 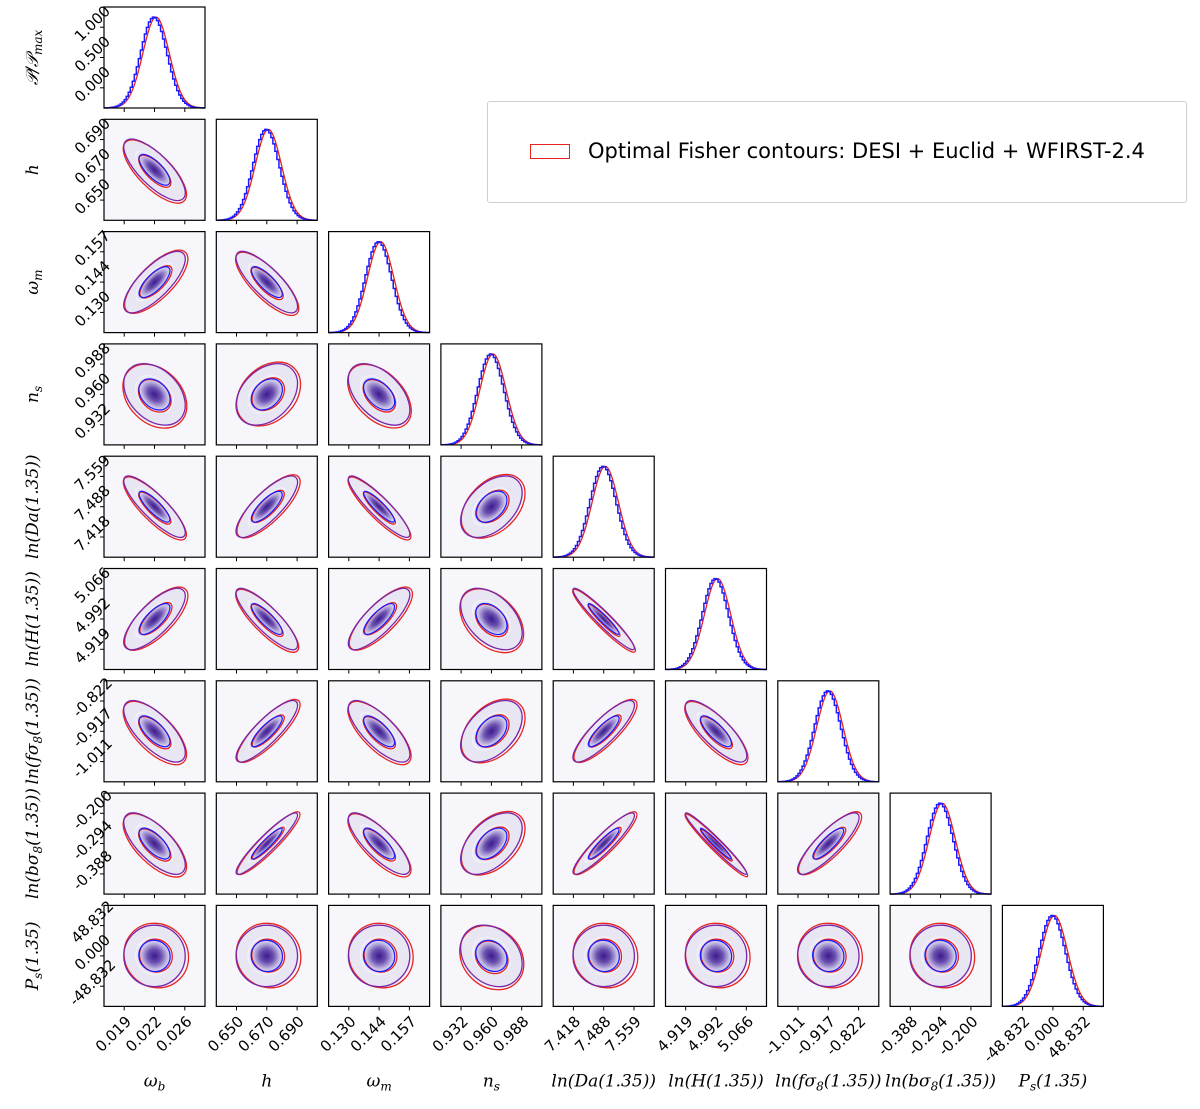 I want to click on panel-Ps-wb, so click(x=153, y=957).